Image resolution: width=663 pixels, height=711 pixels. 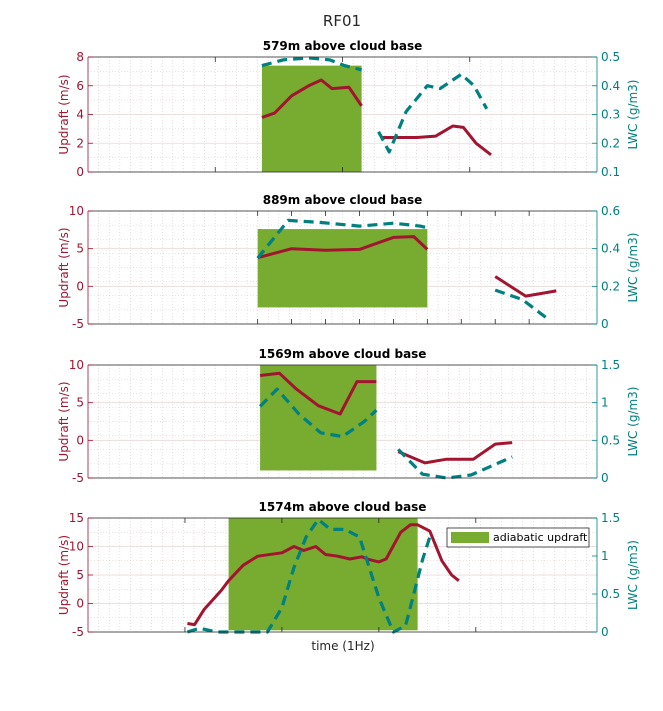 What do you see at coordinates (610, 115) in the screenshot?
I see `y-right-tick-label: 0.3` at bounding box center [610, 115].